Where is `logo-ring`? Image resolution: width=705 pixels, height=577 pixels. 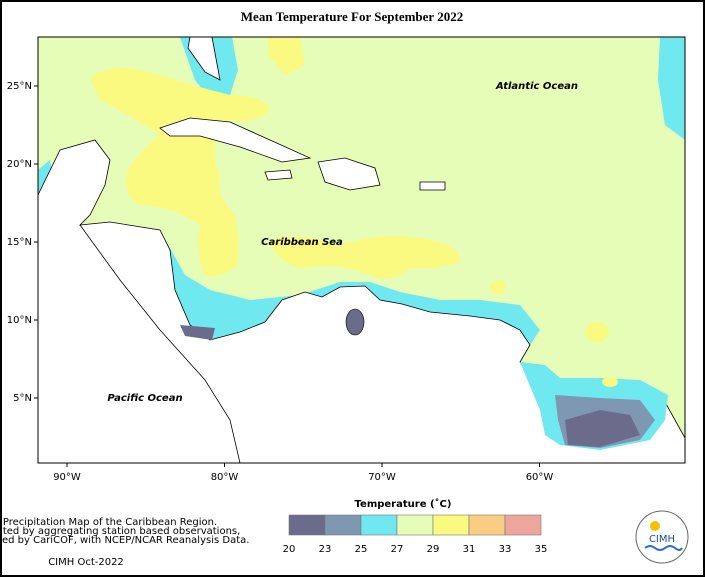
logo-ring is located at coordinates (662, 537).